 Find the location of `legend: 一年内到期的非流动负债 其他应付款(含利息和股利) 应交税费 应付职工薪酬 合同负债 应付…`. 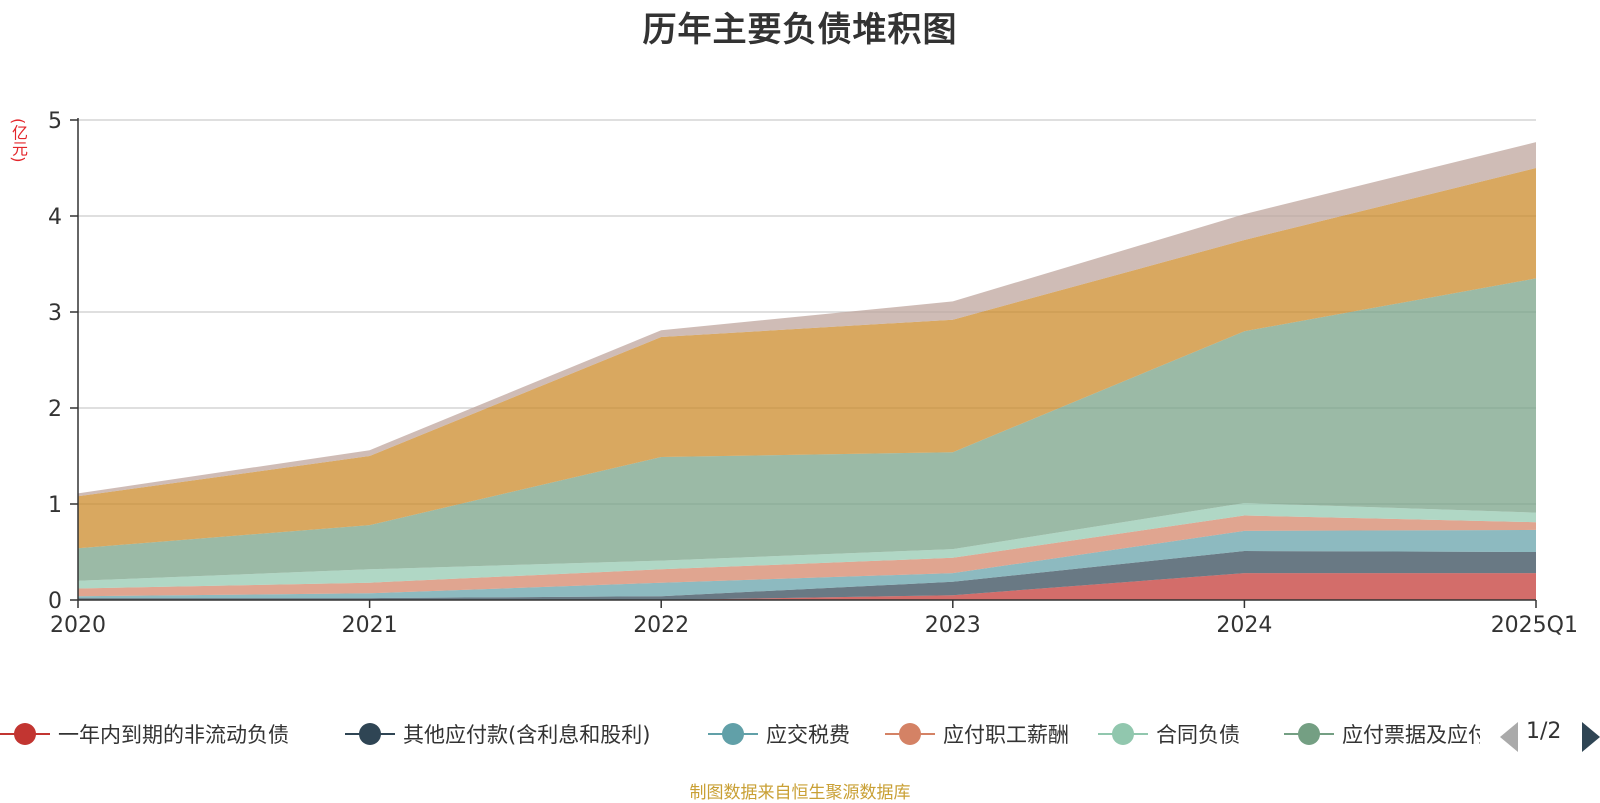

legend: 一年内到期的非流动负债 其他应付款(含利息和股利) 应交税费 应付职工薪酬 合同负债 应付… is located at coordinates (800, 734).